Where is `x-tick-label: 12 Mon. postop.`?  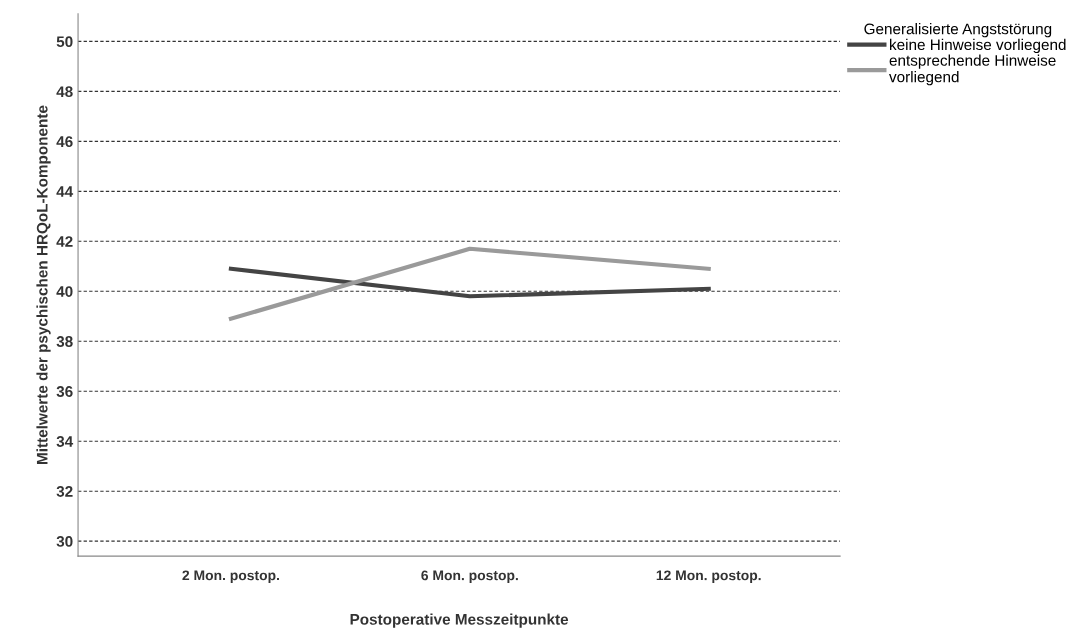 x-tick-label: 12 Mon. postop. is located at coordinates (708, 576).